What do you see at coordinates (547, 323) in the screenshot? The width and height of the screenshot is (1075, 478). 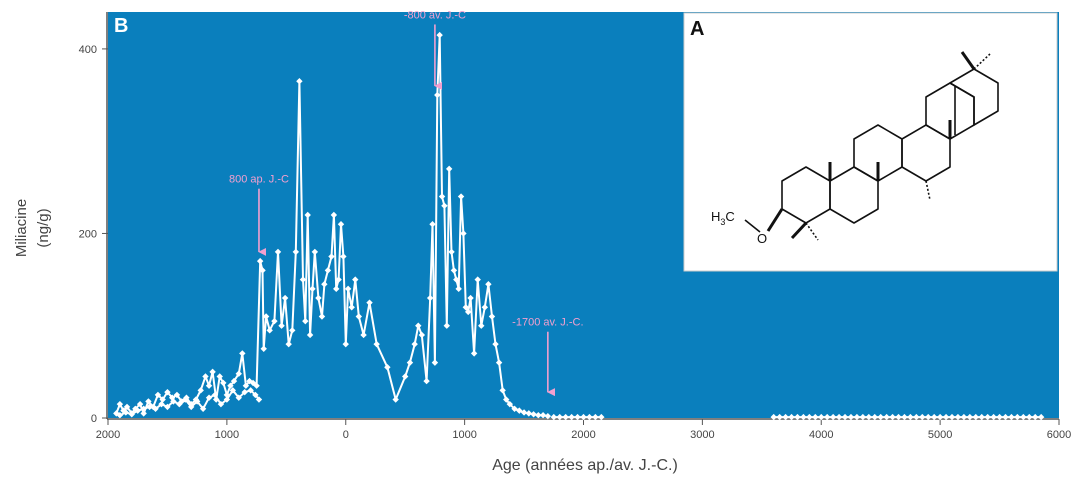 I see `annotation-label: -1700 av. J.-C.` at bounding box center [547, 323].